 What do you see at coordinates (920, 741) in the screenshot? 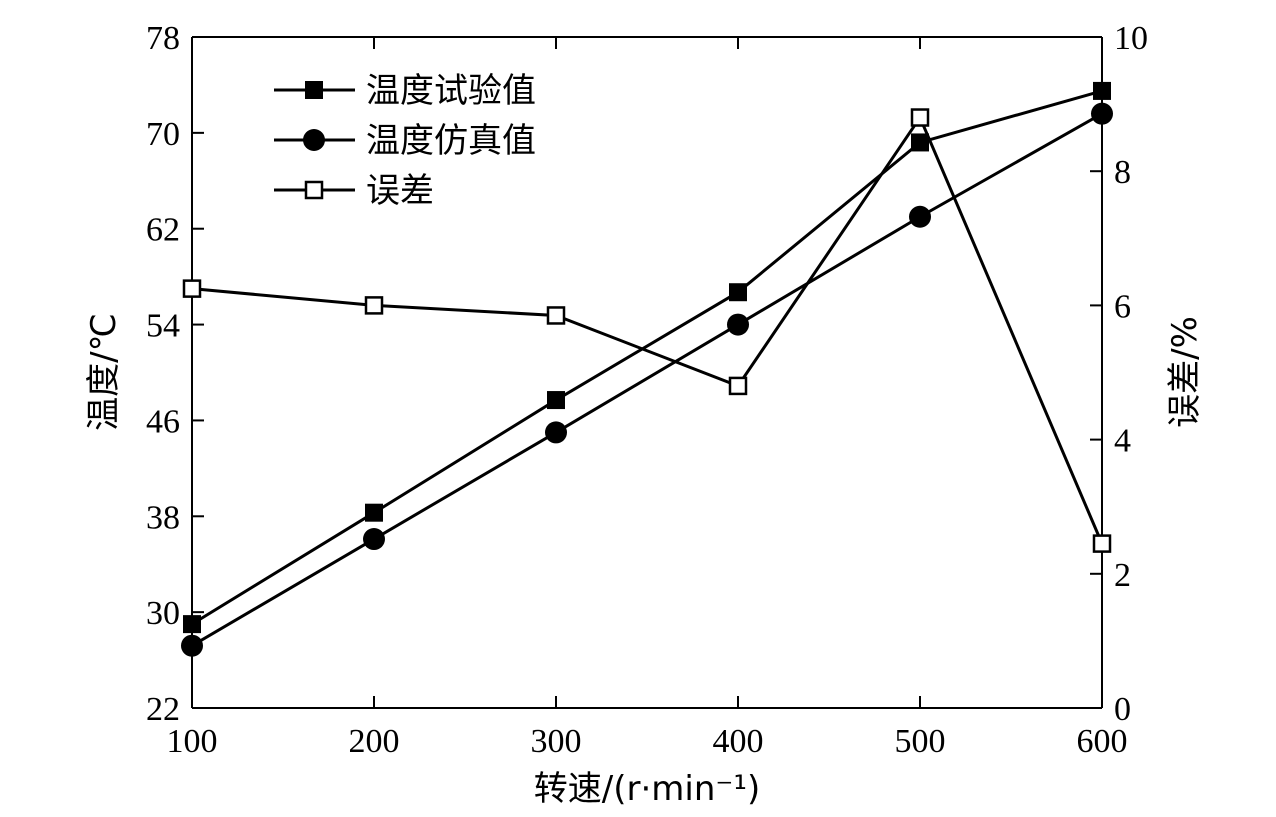
I see `x-tick-label: 500` at bounding box center [920, 741].